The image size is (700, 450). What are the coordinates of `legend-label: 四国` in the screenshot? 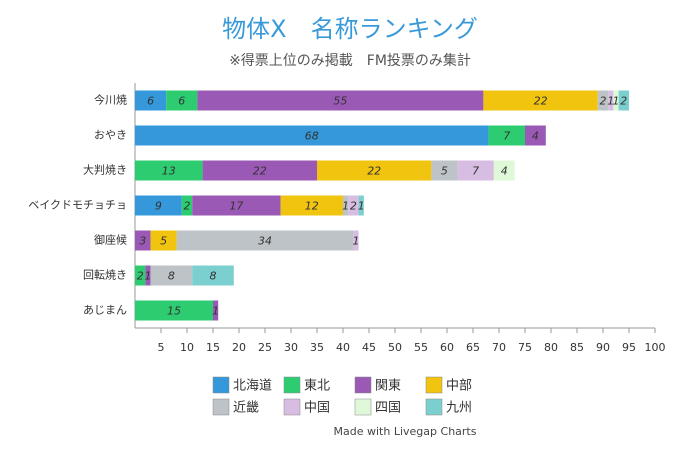 It's located at (388, 408).